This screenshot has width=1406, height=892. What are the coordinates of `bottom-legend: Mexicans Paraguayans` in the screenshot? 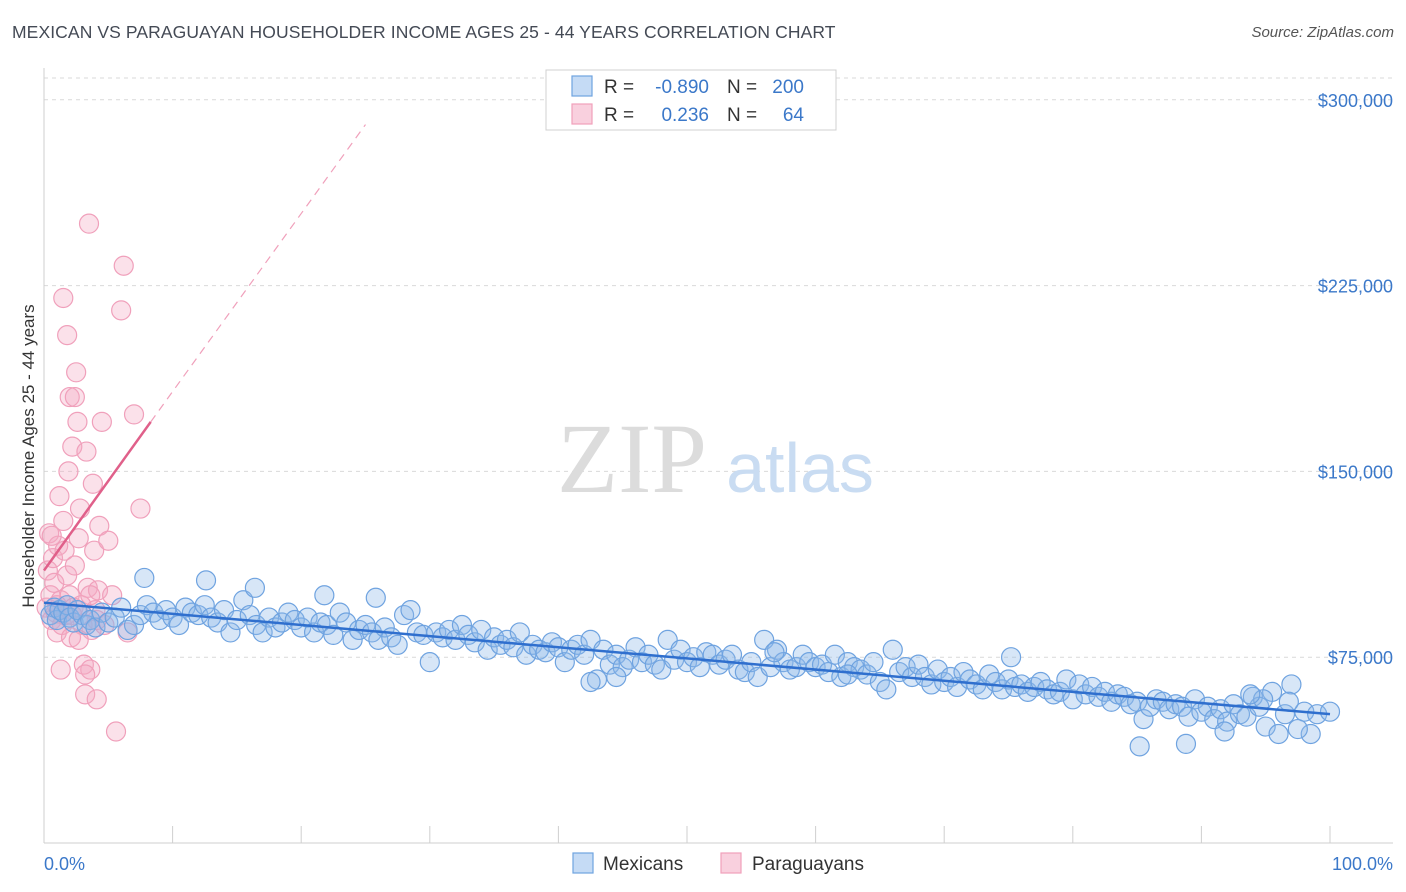 It's located at (718, 863).